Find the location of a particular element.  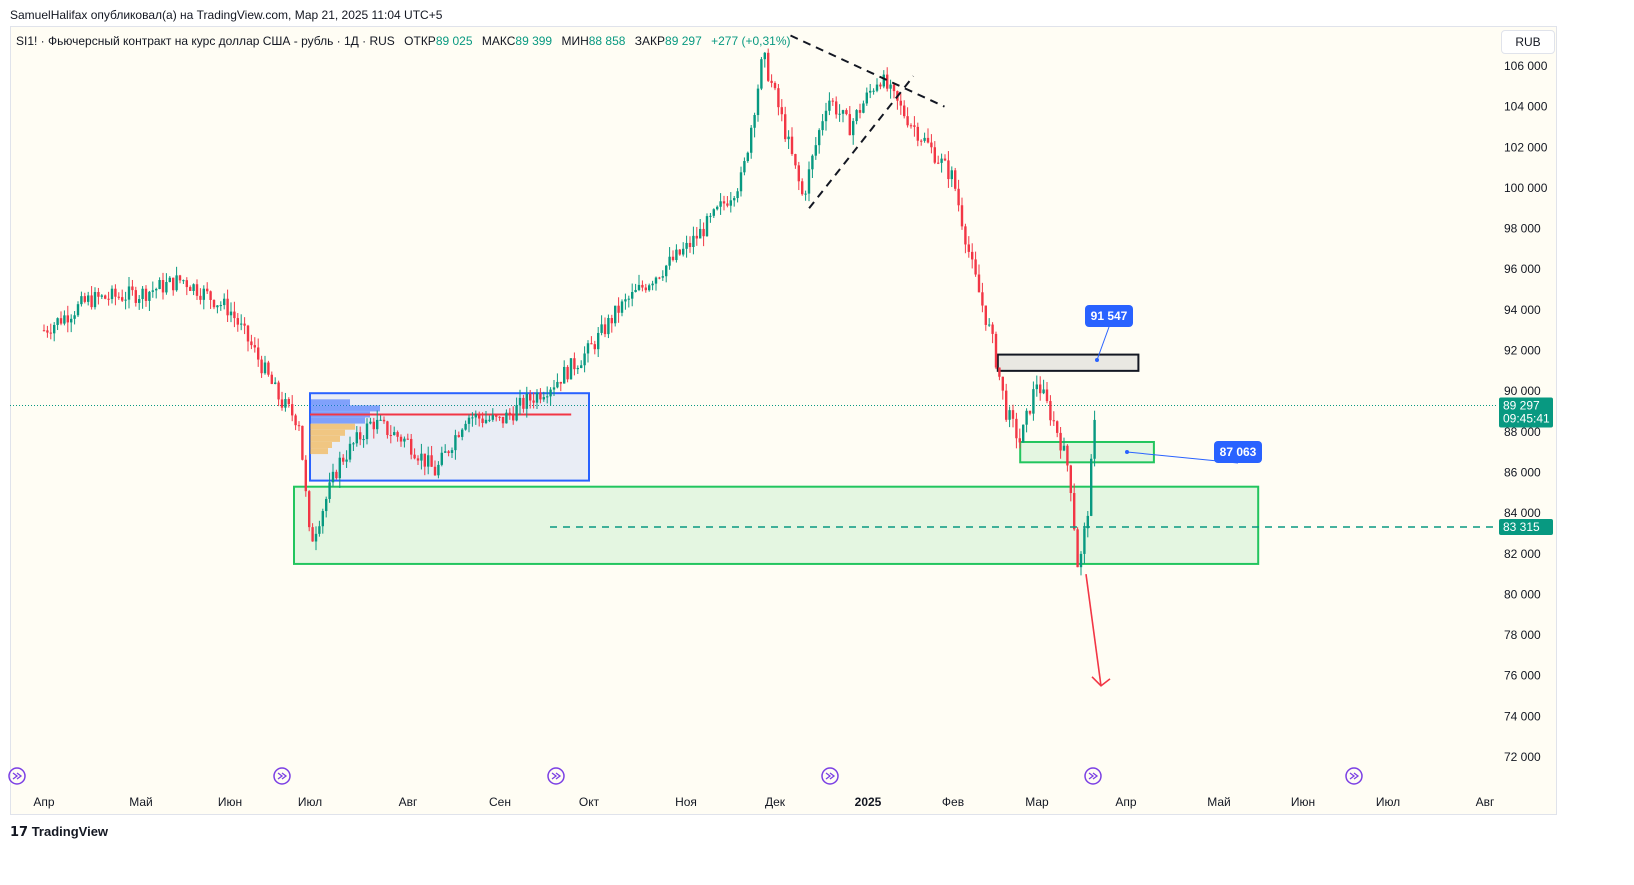

y-tick-label: 100 000 is located at coordinates (1526, 188).